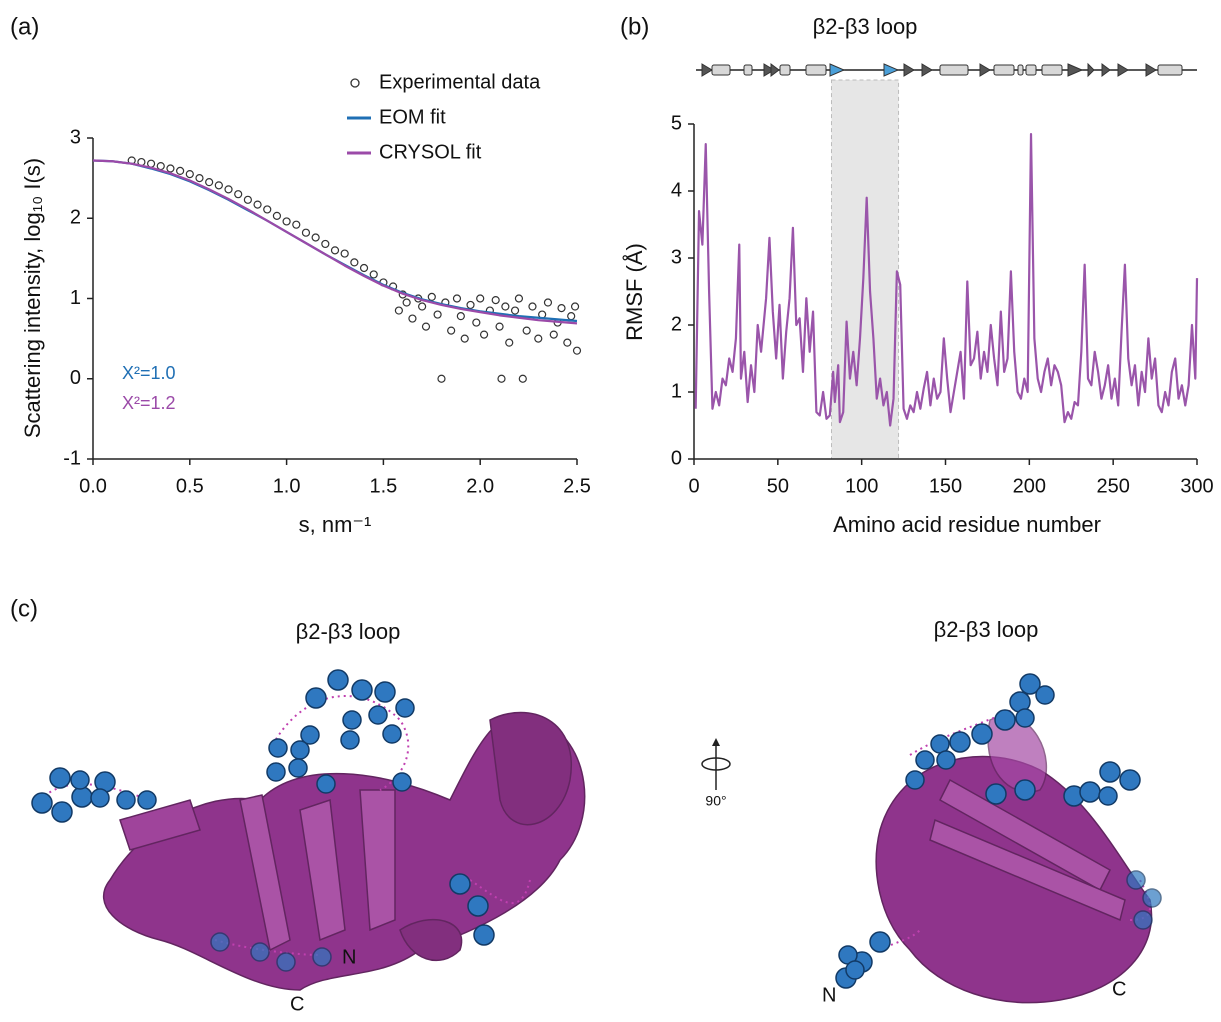 The width and height of the screenshot is (1221, 1022). What do you see at coordinates (967, 524) in the screenshot?
I see `x-axis-label: Amino acid residue number` at bounding box center [967, 524].